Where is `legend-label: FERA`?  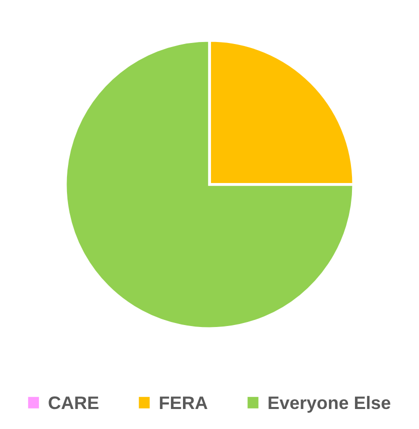
legend-label: FERA is located at coordinates (184, 403).